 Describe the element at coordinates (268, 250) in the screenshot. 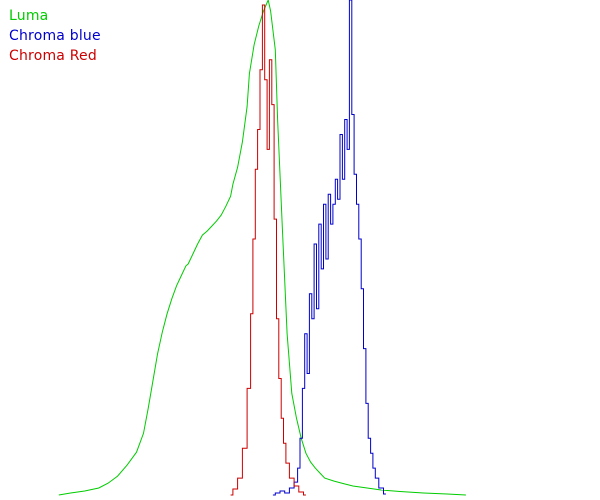

I see `series-line-chroma-red` at that location.